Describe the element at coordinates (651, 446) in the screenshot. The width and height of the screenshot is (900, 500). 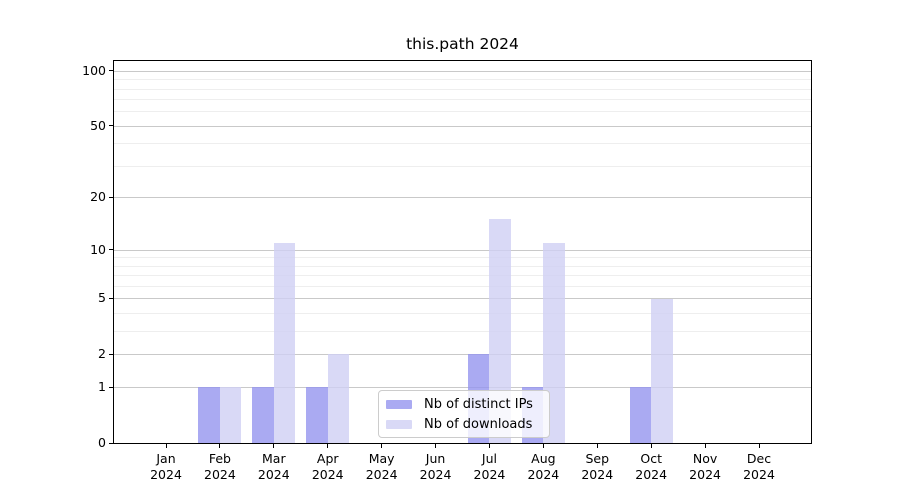
I see `x-tick-mark-oct` at that location.